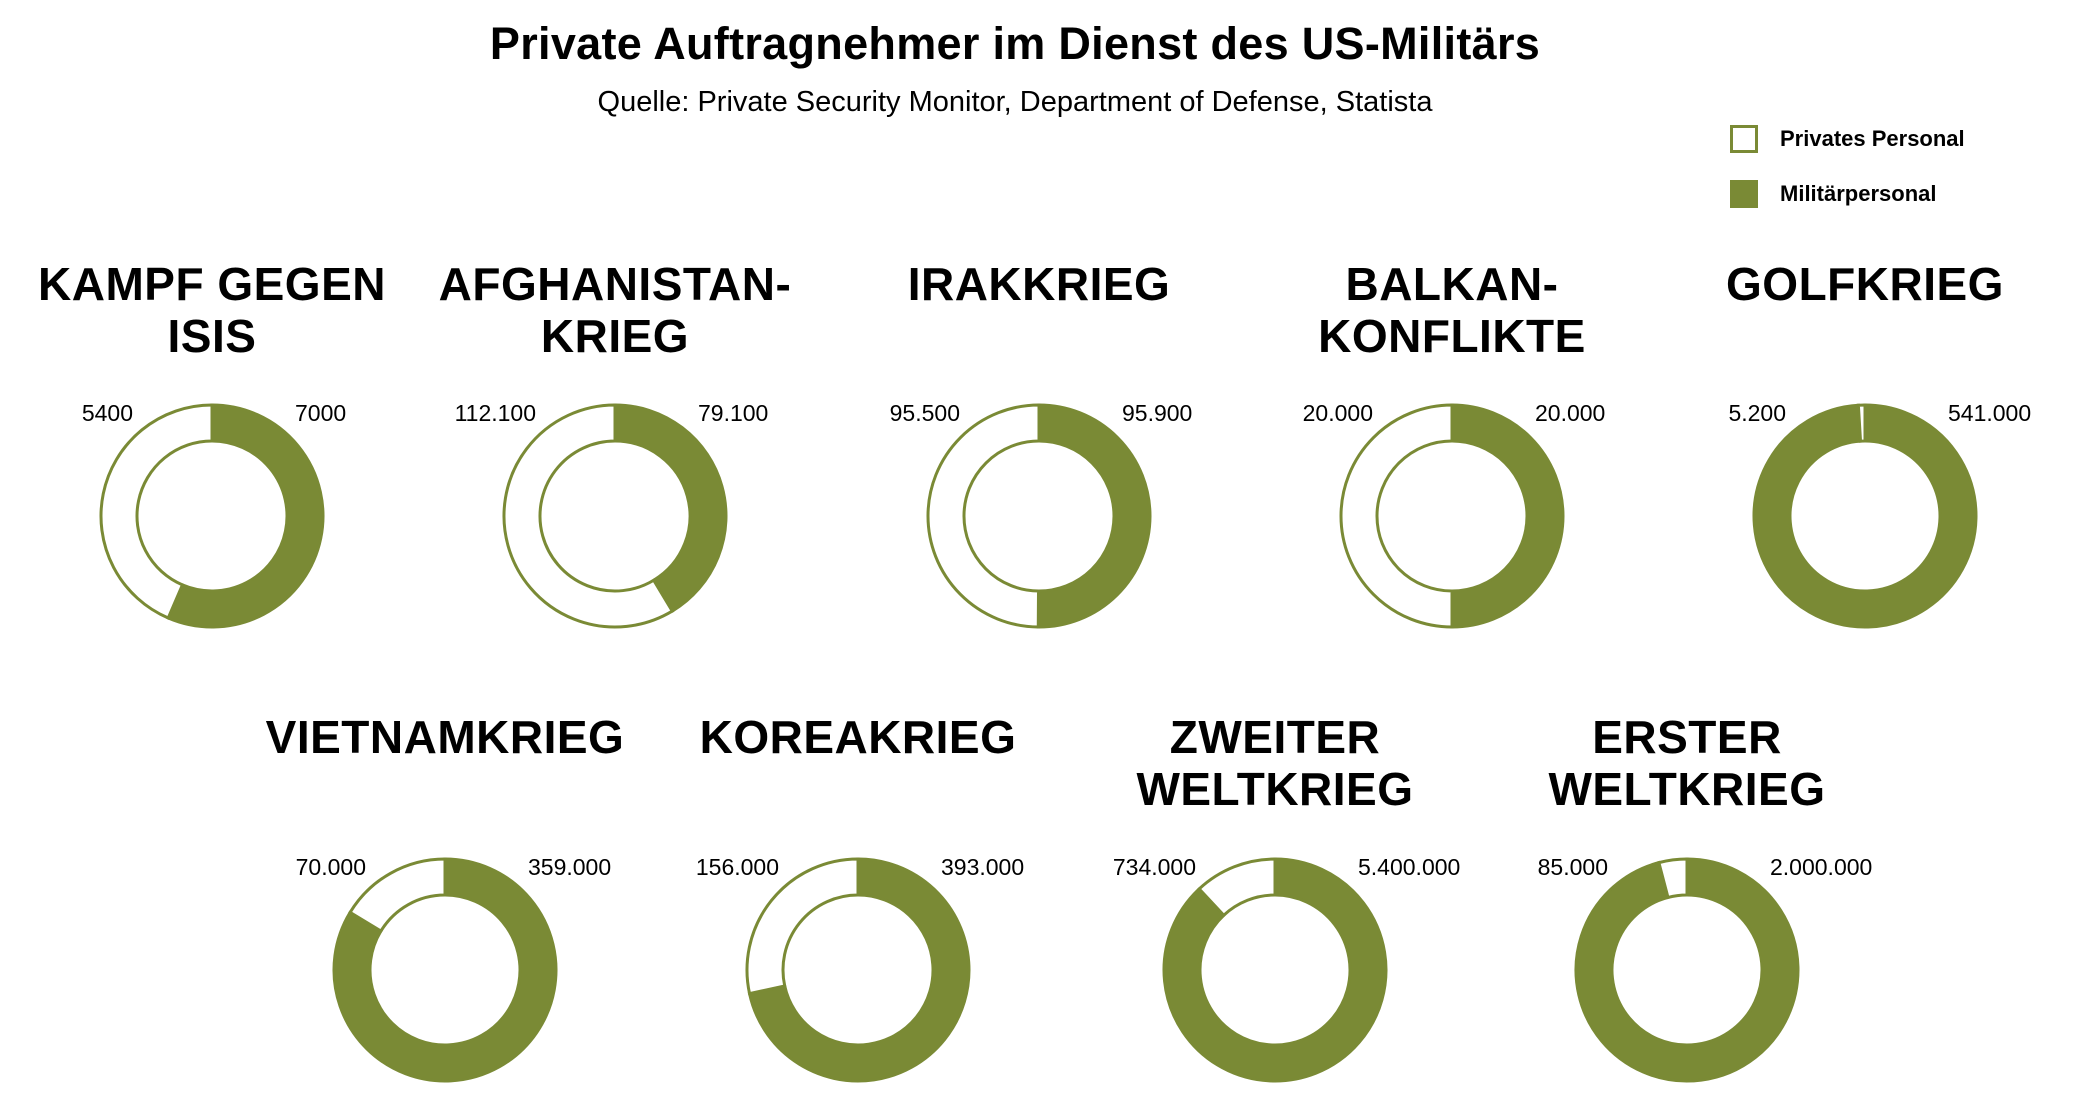 The height and width of the screenshot is (1101, 2077). Describe the element at coordinates (1872, 138) in the screenshot. I see `legend-label-private: Privates Personal` at that location.